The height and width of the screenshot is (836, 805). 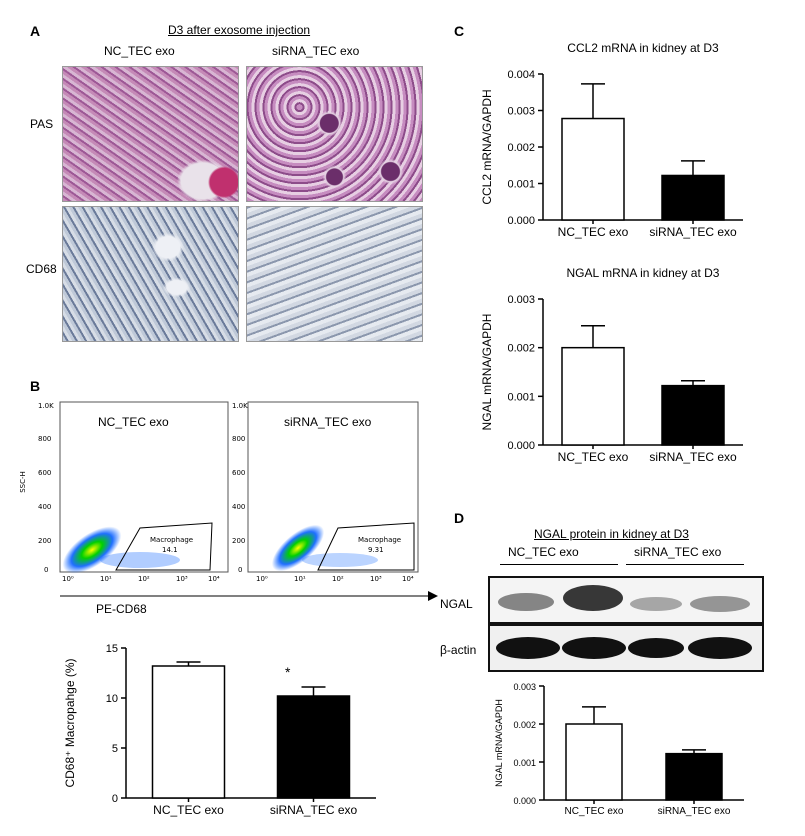 What do you see at coordinates (521, 75) in the screenshot?
I see `y-tick-label: 0.004` at bounding box center [521, 75].